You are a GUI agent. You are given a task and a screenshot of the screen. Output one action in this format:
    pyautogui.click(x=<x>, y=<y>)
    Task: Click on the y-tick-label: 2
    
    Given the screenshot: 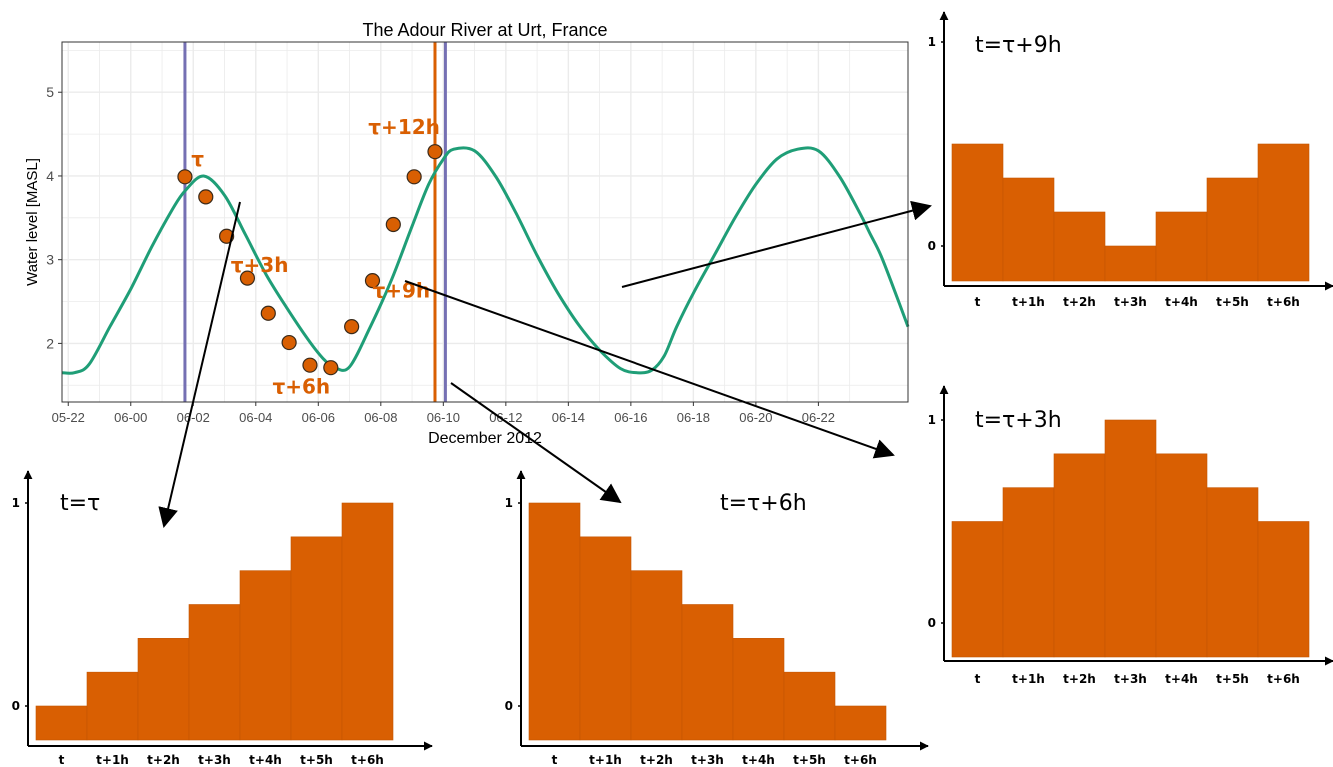 What is the action you would take?
    pyautogui.click(x=50, y=343)
    